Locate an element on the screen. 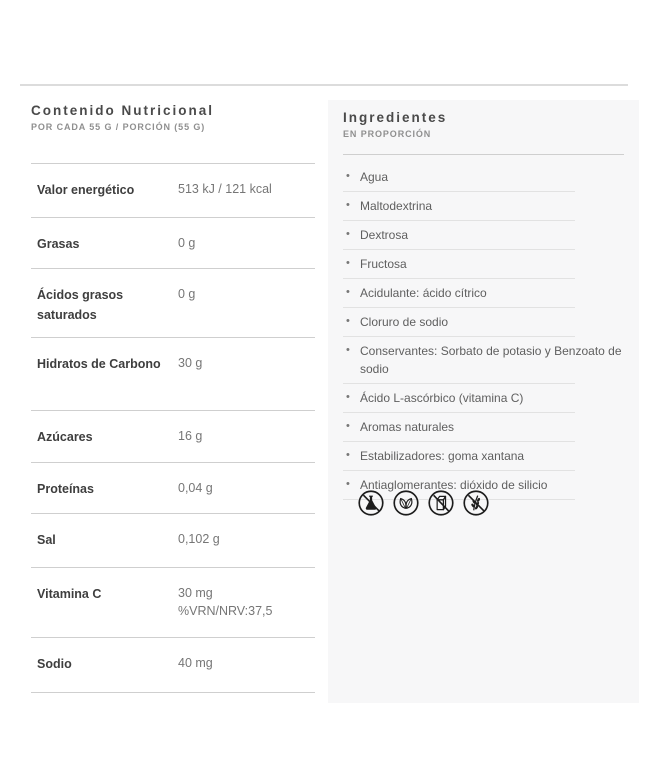  nutrient-label: Ácidos grasos saturados is located at coordinates (80, 305).